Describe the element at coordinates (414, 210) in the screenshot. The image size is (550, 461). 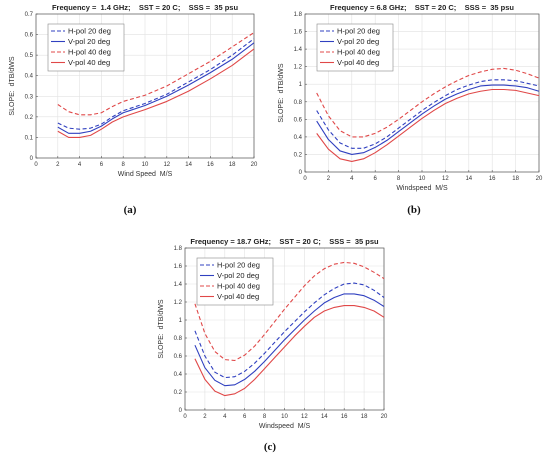
I see `panel-caption: (b)` at that location.